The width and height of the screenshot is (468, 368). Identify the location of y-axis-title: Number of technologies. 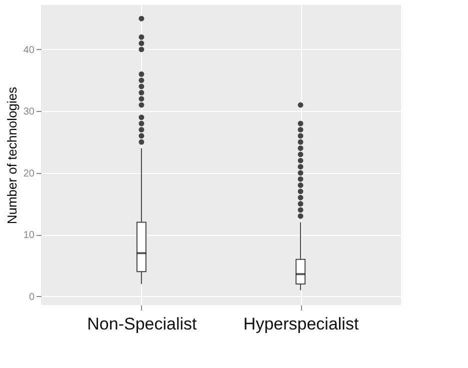
(12, 155).